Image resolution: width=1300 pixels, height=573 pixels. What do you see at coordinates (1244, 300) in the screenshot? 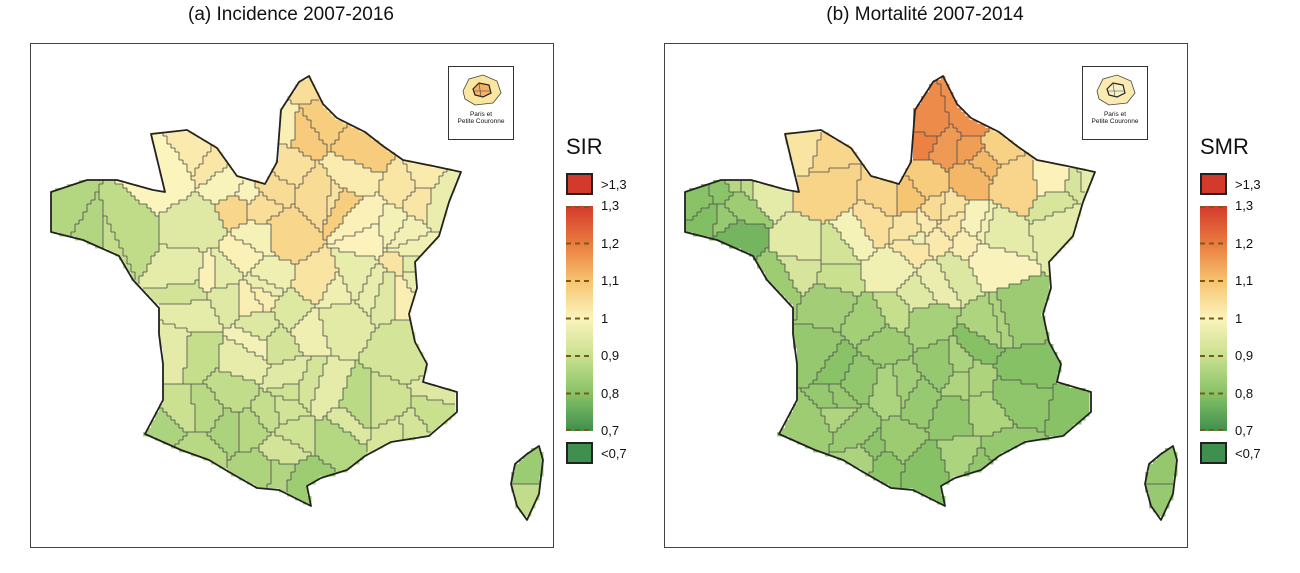
I see `legend-smr: SMR >1,3 <0,7 1,3 1,2 1,1 1 0,9 0,8 0,7` at bounding box center [1244, 300].